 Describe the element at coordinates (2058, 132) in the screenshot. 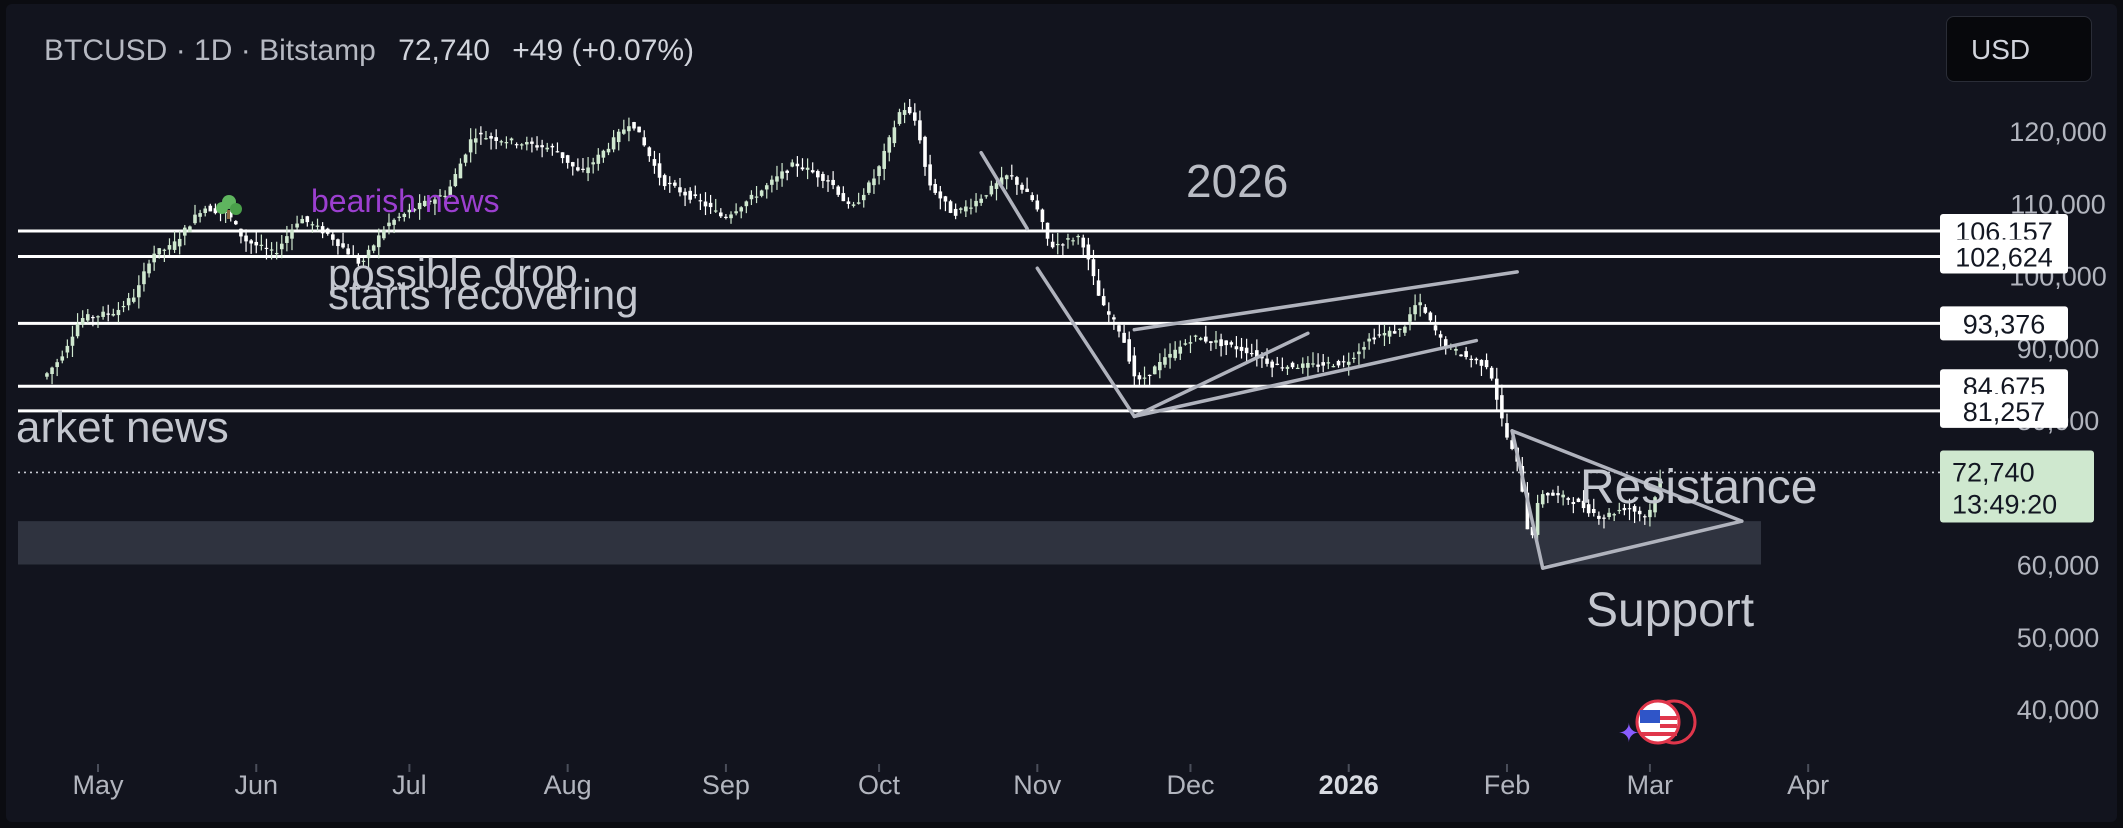

I see `y-axis-tick-label: 120,000` at that location.